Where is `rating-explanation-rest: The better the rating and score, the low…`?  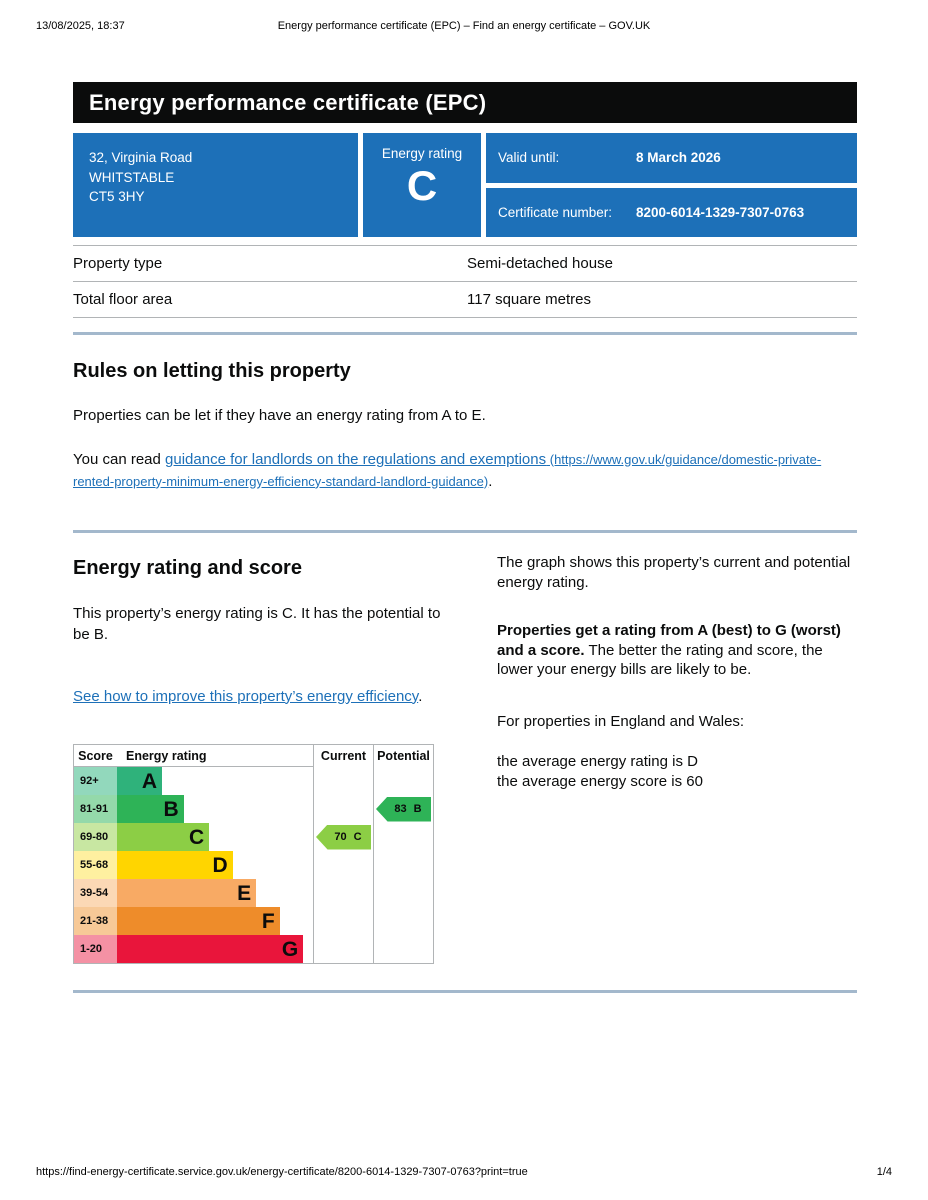 rating-explanation-rest: The better the rating and score, the low… is located at coordinates (660, 660).